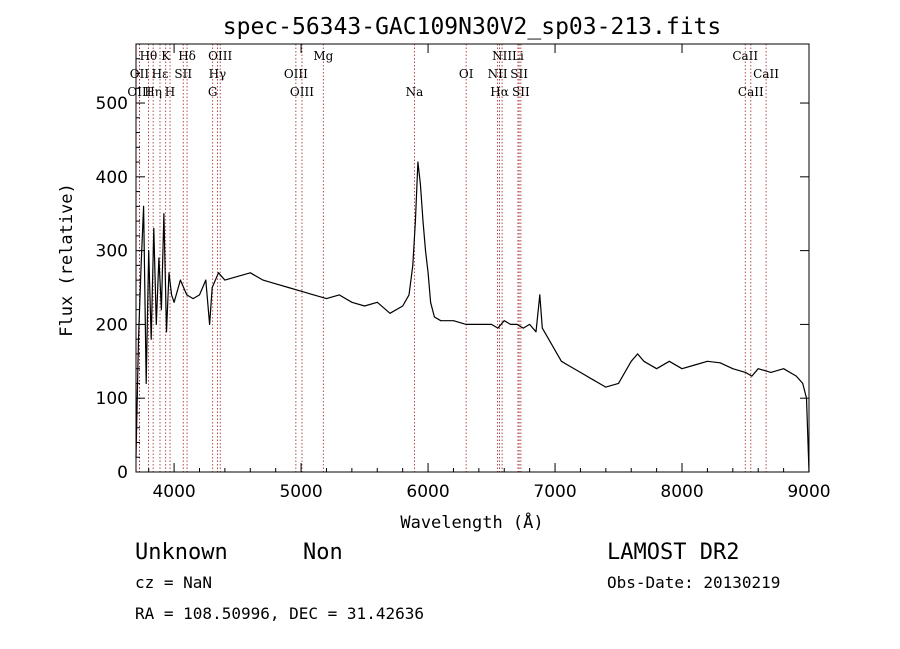 The width and height of the screenshot is (900, 649). Describe the element at coordinates (300, 492) in the screenshot. I see `x-tick-label-5000: 5000` at that location.